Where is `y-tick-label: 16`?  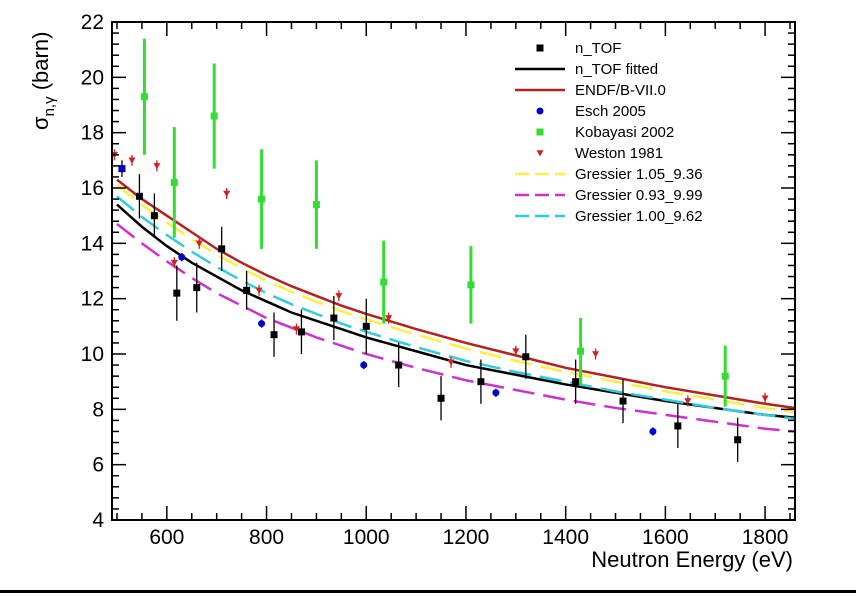
y-tick-label: 16 is located at coordinates (92, 188).